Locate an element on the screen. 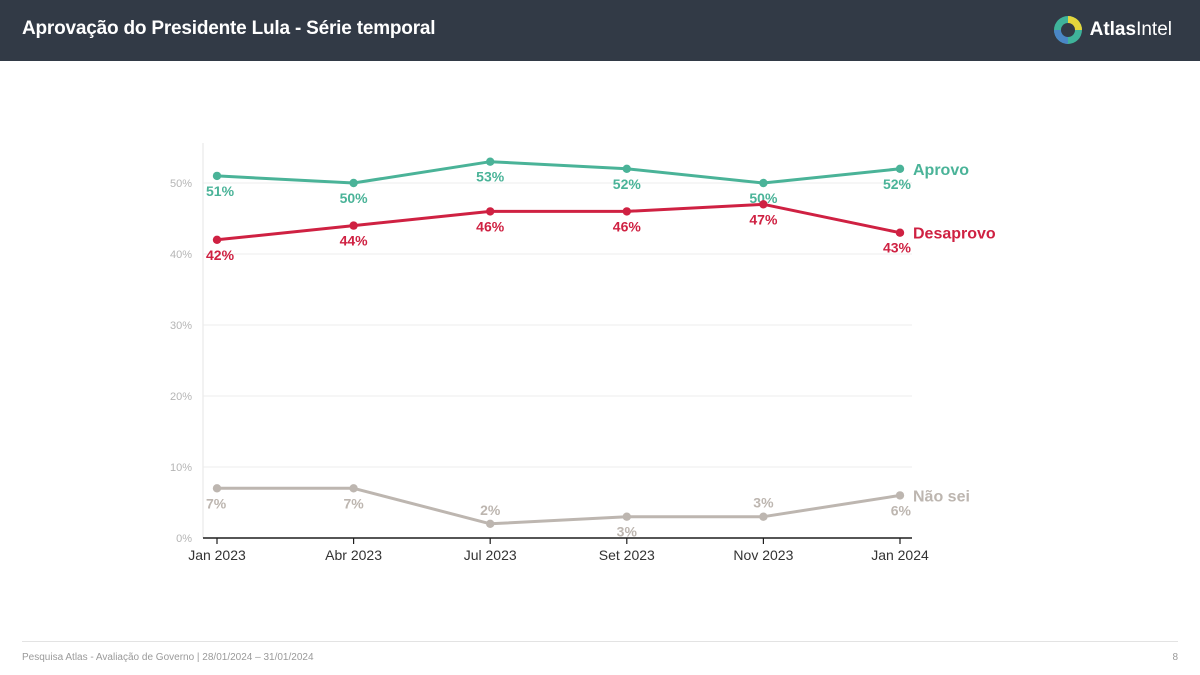 The width and height of the screenshot is (1200, 675). data-label-desaprovo-1: 44% is located at coordinates (354, 241).